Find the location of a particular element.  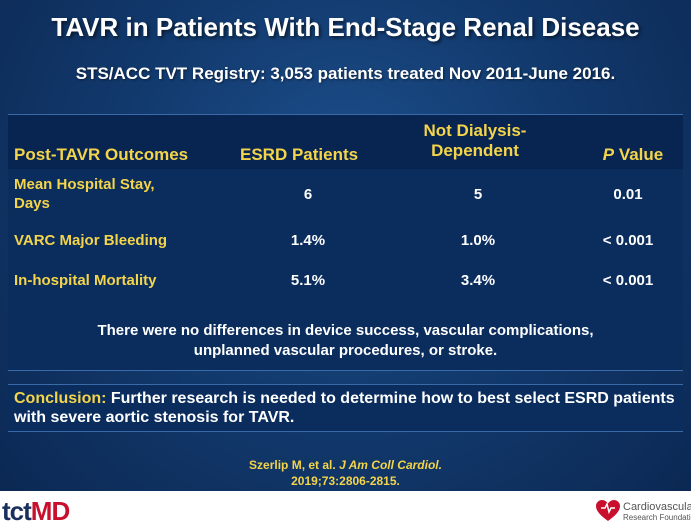

citation-line1: Szerlip M, et al. J Am Coll Cardiol. is located at coordinates (345, 465).